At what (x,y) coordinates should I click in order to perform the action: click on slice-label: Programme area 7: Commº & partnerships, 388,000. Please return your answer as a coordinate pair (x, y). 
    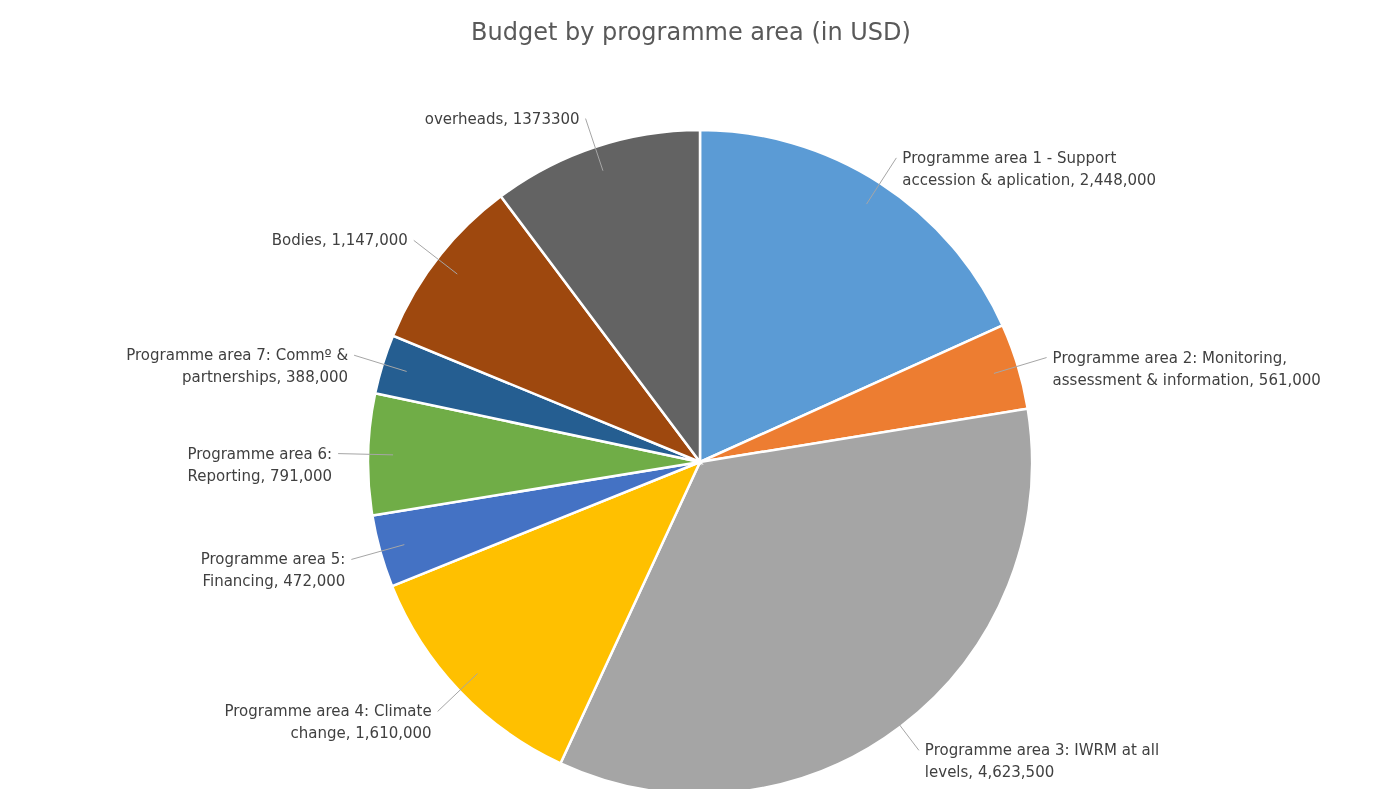
    Looking at the image, I should click on (237, 366).